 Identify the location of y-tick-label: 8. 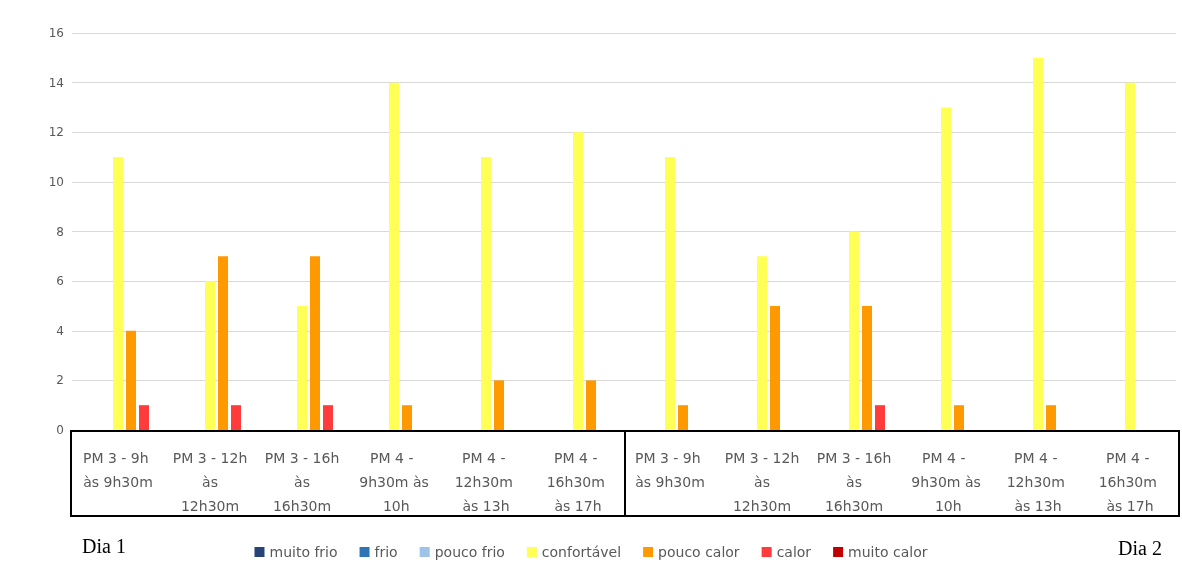
(60, 231).